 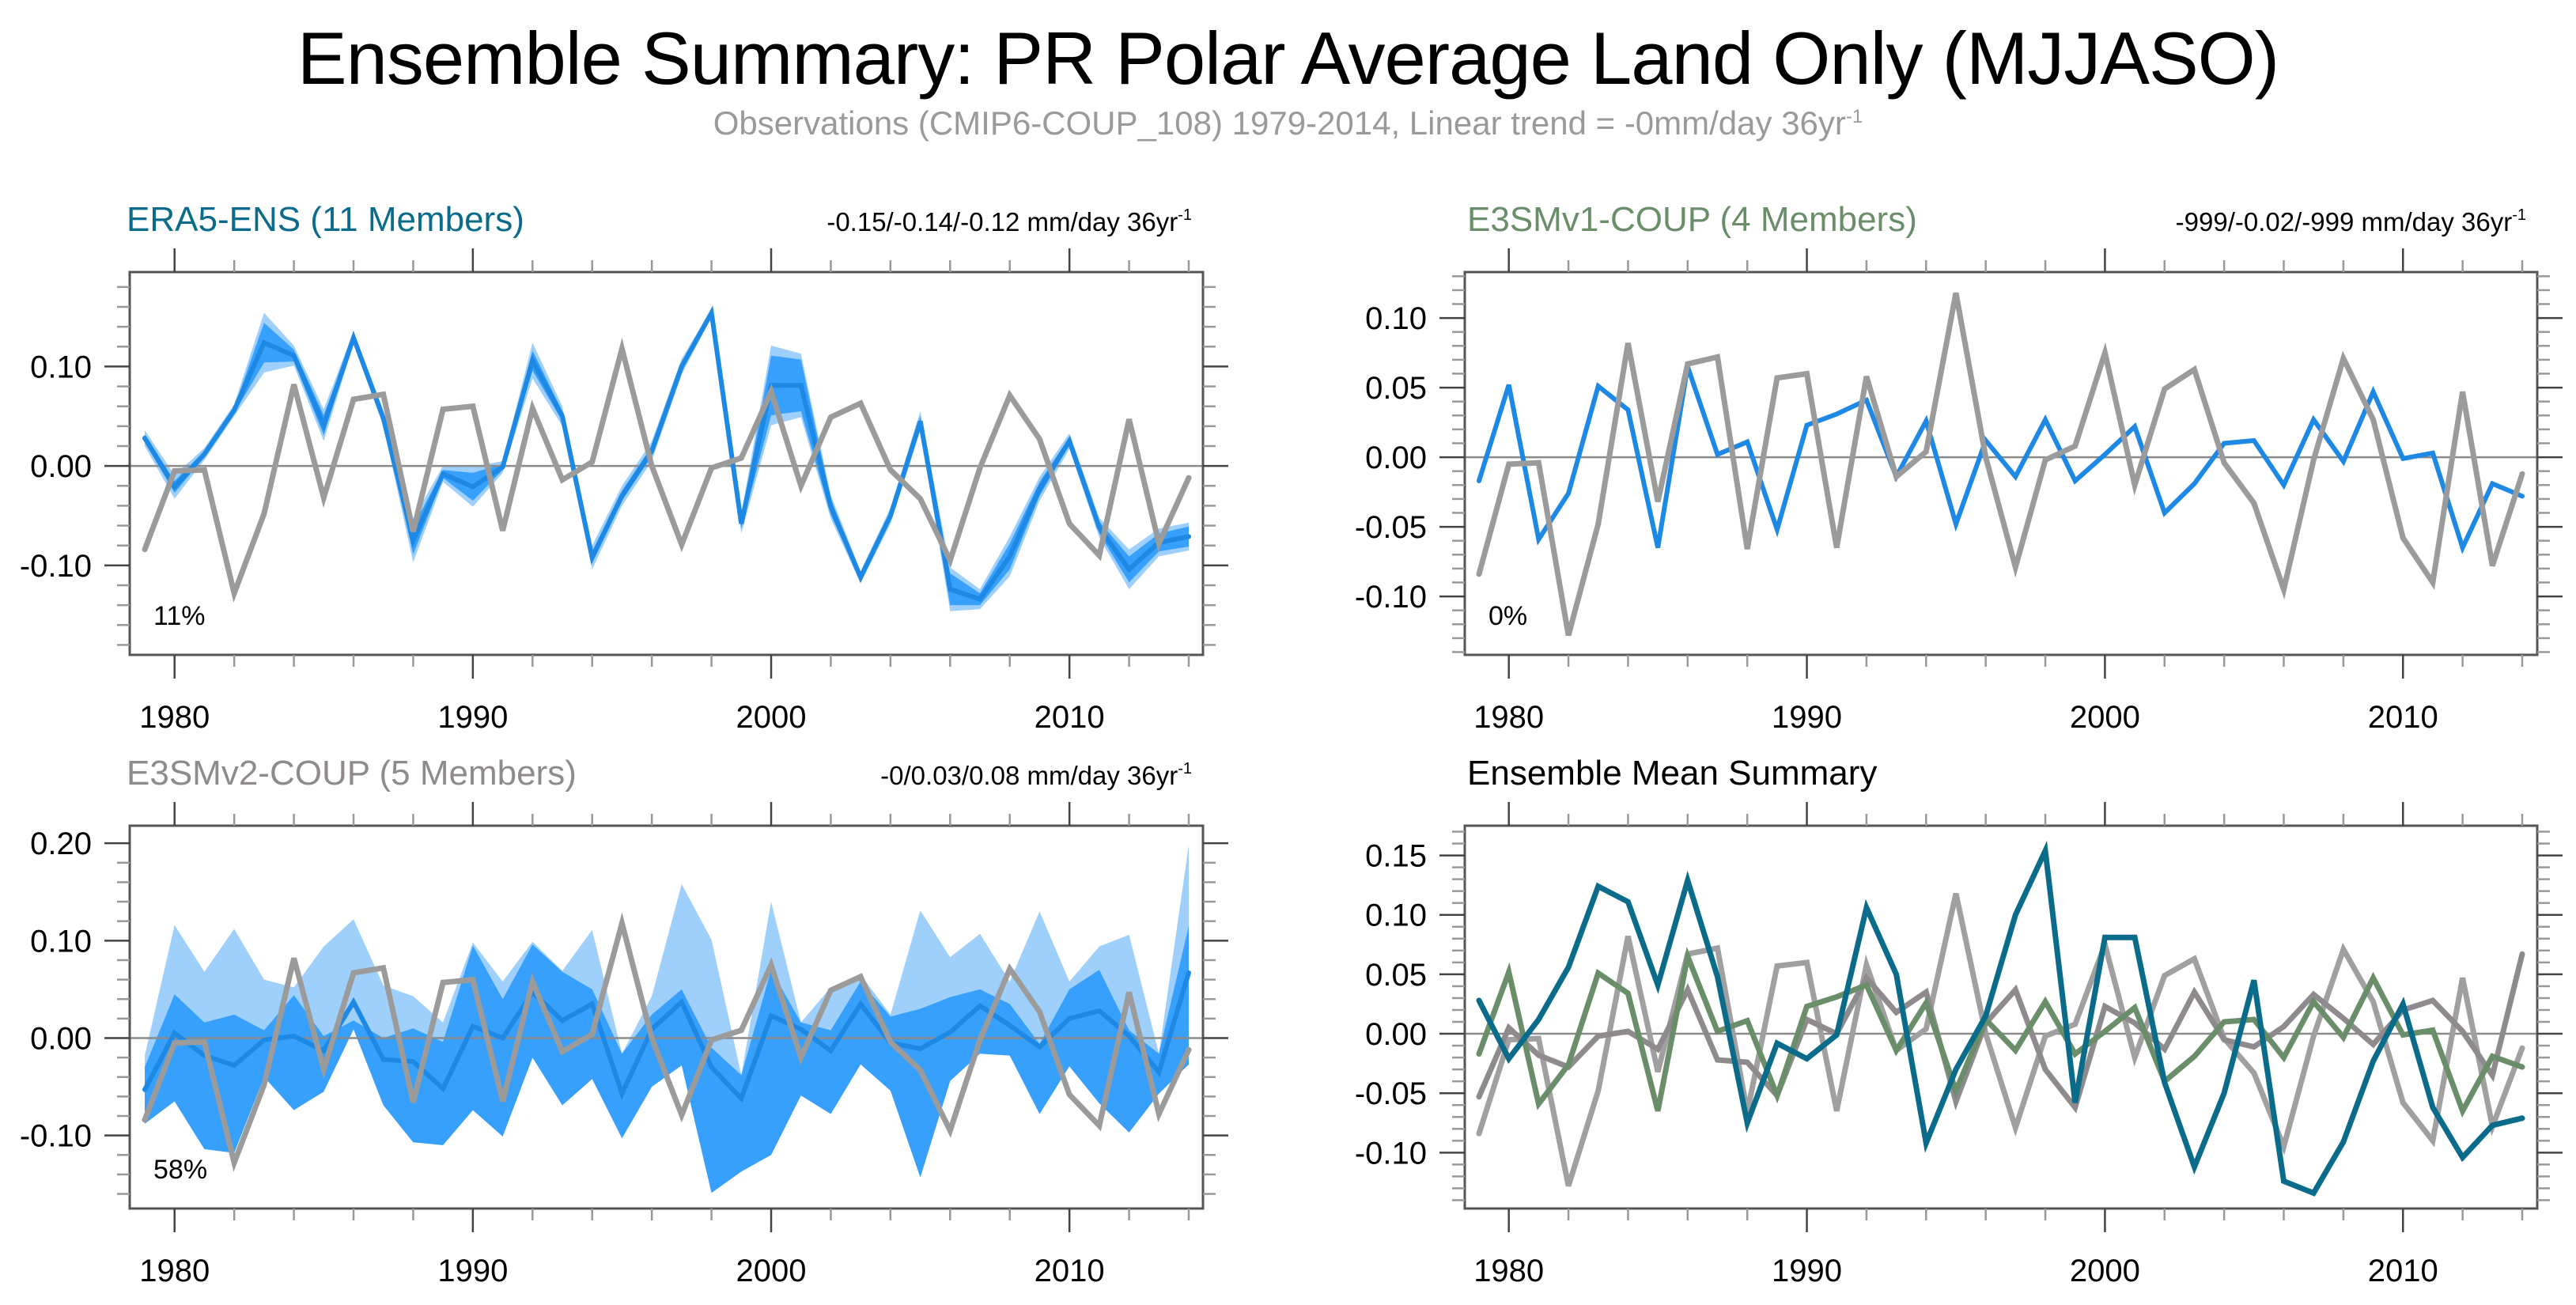 I want to click on panel-title: ERA5-ENS (11 Members), so click(x=326, y=219).